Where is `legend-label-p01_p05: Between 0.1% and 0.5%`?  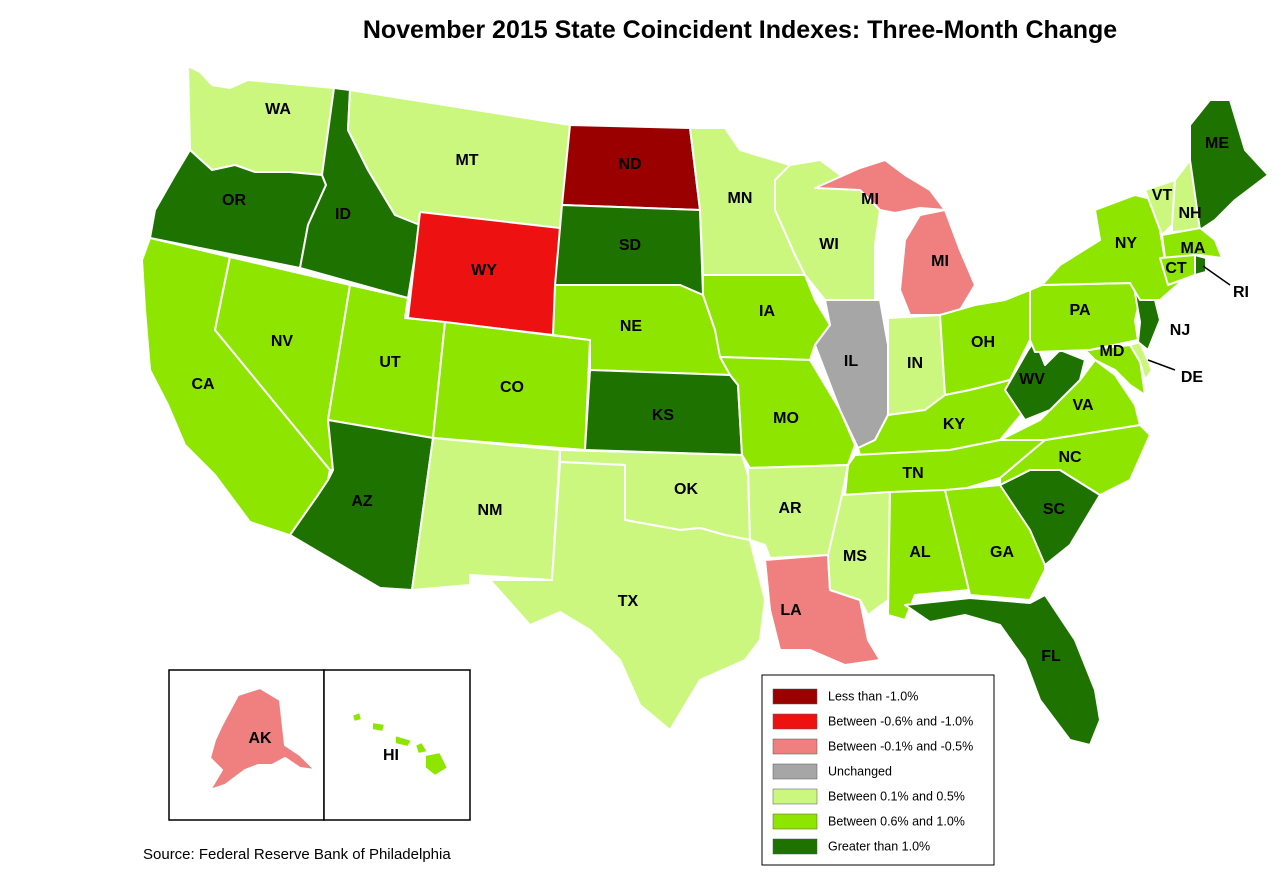
legend-label-p01_p05: Between 0.1% and 0.5% is located at coordinates (896, 796).